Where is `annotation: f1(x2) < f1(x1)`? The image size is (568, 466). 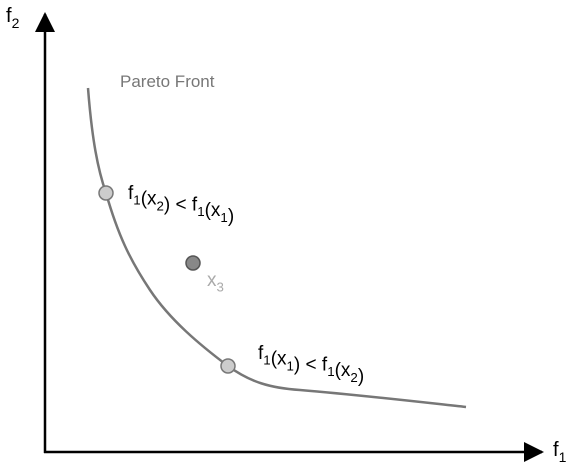 annotation: f1(x2) < f1(x1) is located at coordinates (181, 205).